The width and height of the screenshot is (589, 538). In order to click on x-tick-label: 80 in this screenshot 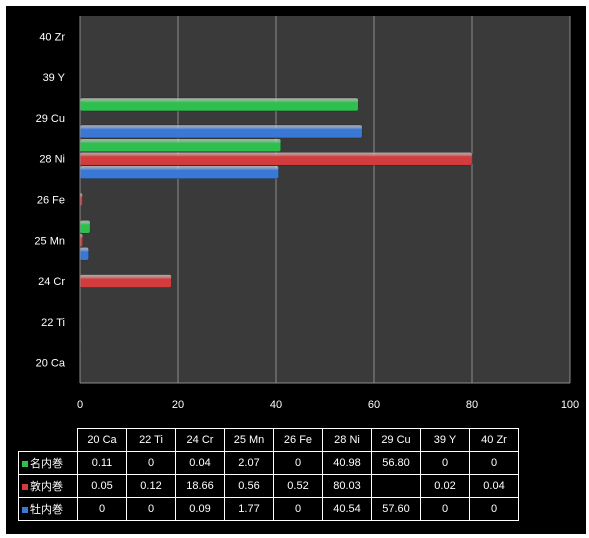, I will do `click(472, 405)`.